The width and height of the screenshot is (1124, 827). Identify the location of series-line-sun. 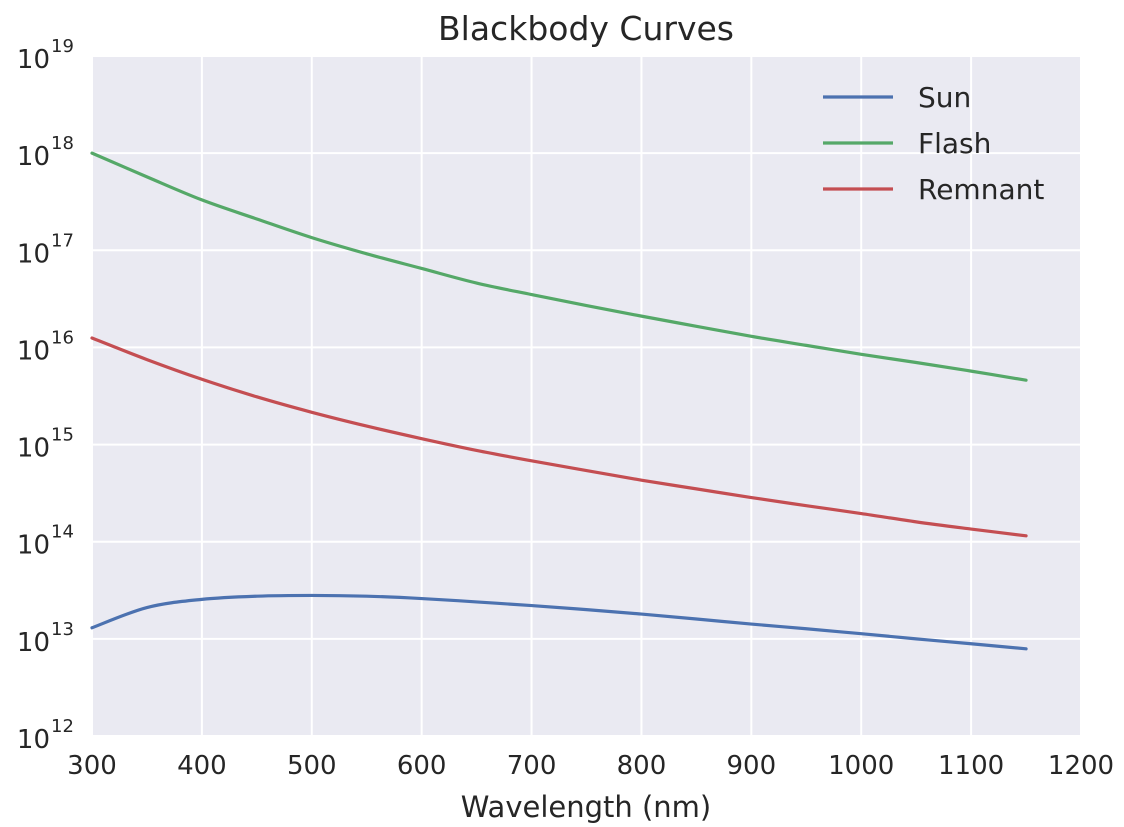
(559, 622).